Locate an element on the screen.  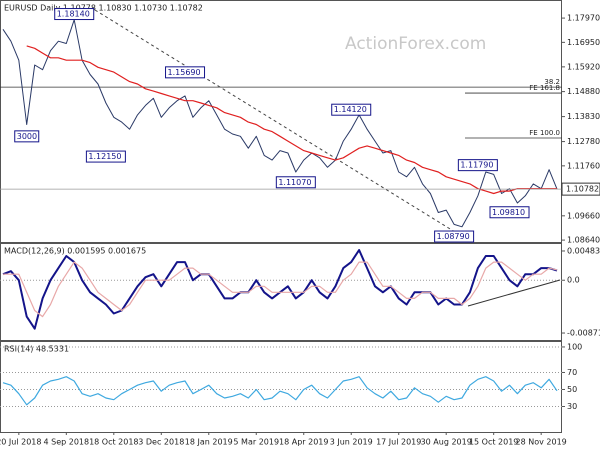
x-tick-label: 18 Jan 2019 is located at coordinates (209, 442).